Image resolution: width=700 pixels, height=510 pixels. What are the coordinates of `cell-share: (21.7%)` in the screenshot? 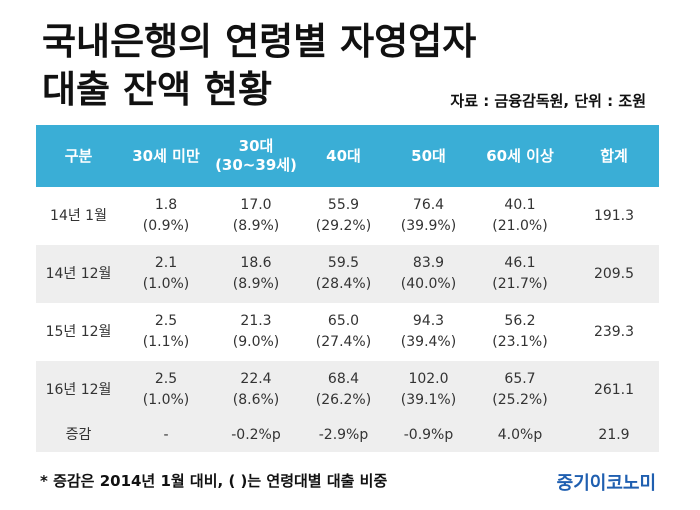 It's located at (520, 284).